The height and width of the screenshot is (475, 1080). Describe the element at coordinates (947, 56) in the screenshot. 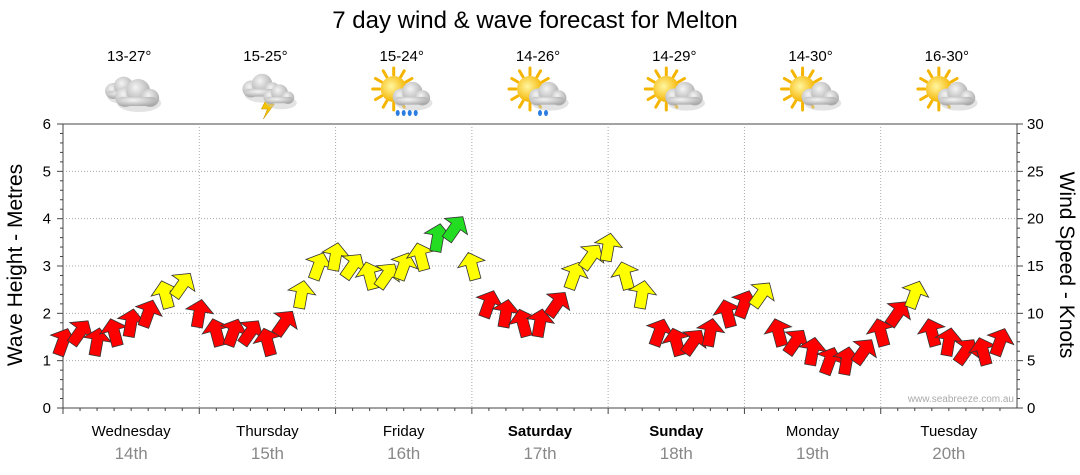

I see `temperature-range: 16-30°` at that location.